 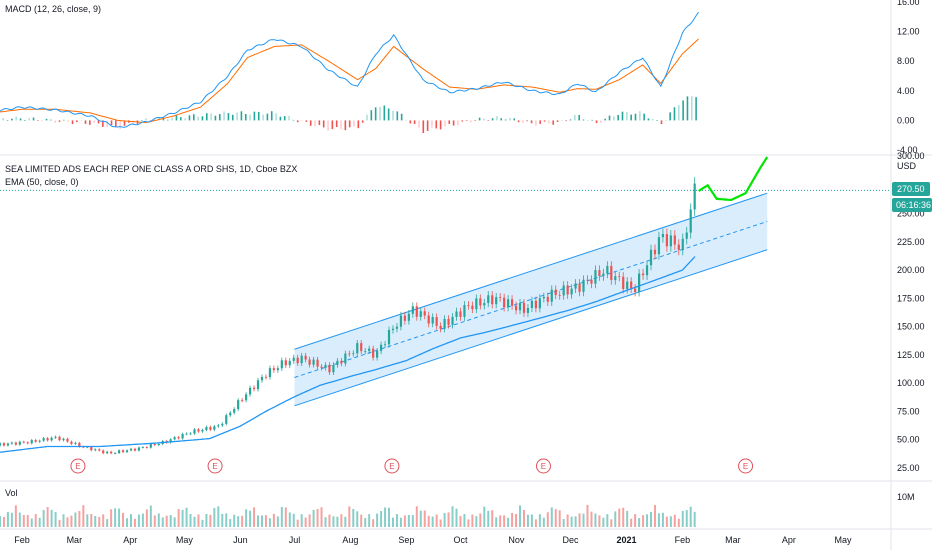 What do you see at coordinates (531, 271) in the screenshot?
I see `regression-channel-upper` at bounding box center [531, 271].